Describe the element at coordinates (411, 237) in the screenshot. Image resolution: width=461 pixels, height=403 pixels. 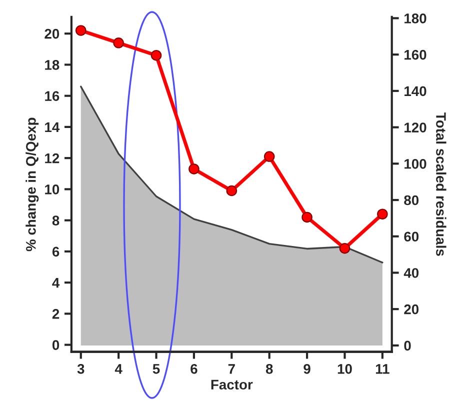
I see `y2-tick-label: 60` at that location.